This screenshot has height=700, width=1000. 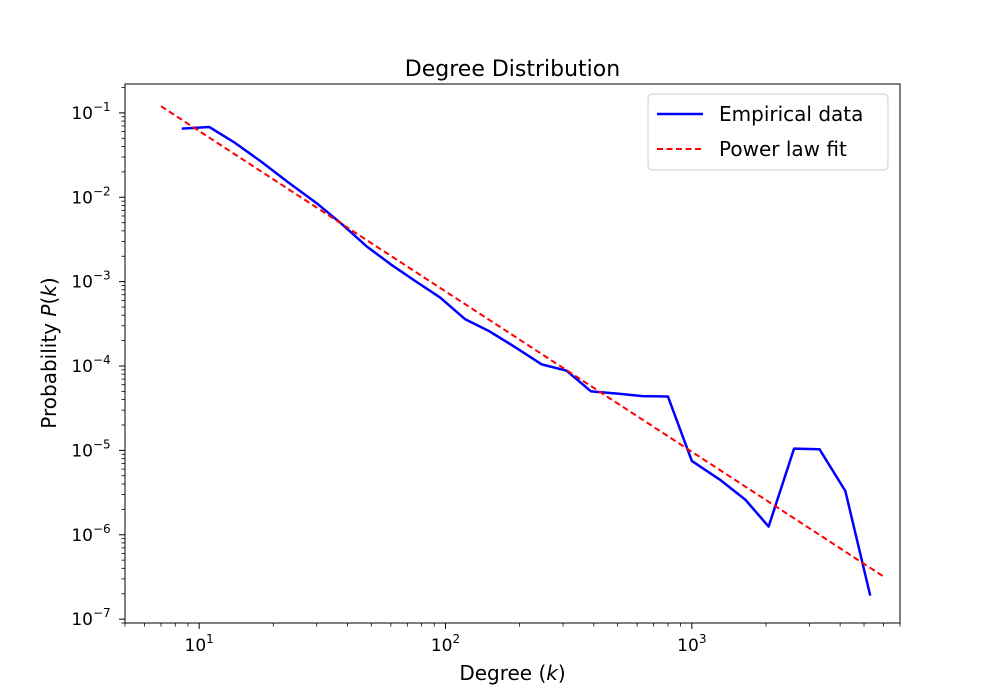 I want to click on x-tick-label: 10¹, so click(x=199, y=644).